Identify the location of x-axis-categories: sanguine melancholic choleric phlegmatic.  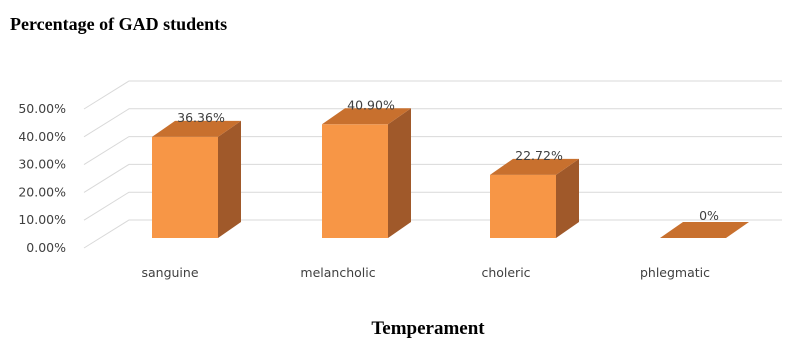
(425, 272).